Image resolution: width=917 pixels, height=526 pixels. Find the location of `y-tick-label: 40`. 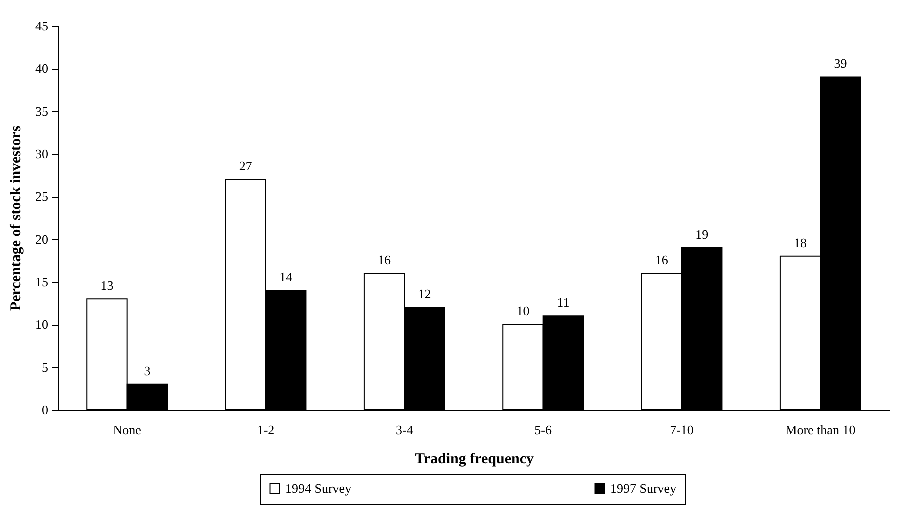

y-tick-label: 40 is located at coordinates (42, 68).